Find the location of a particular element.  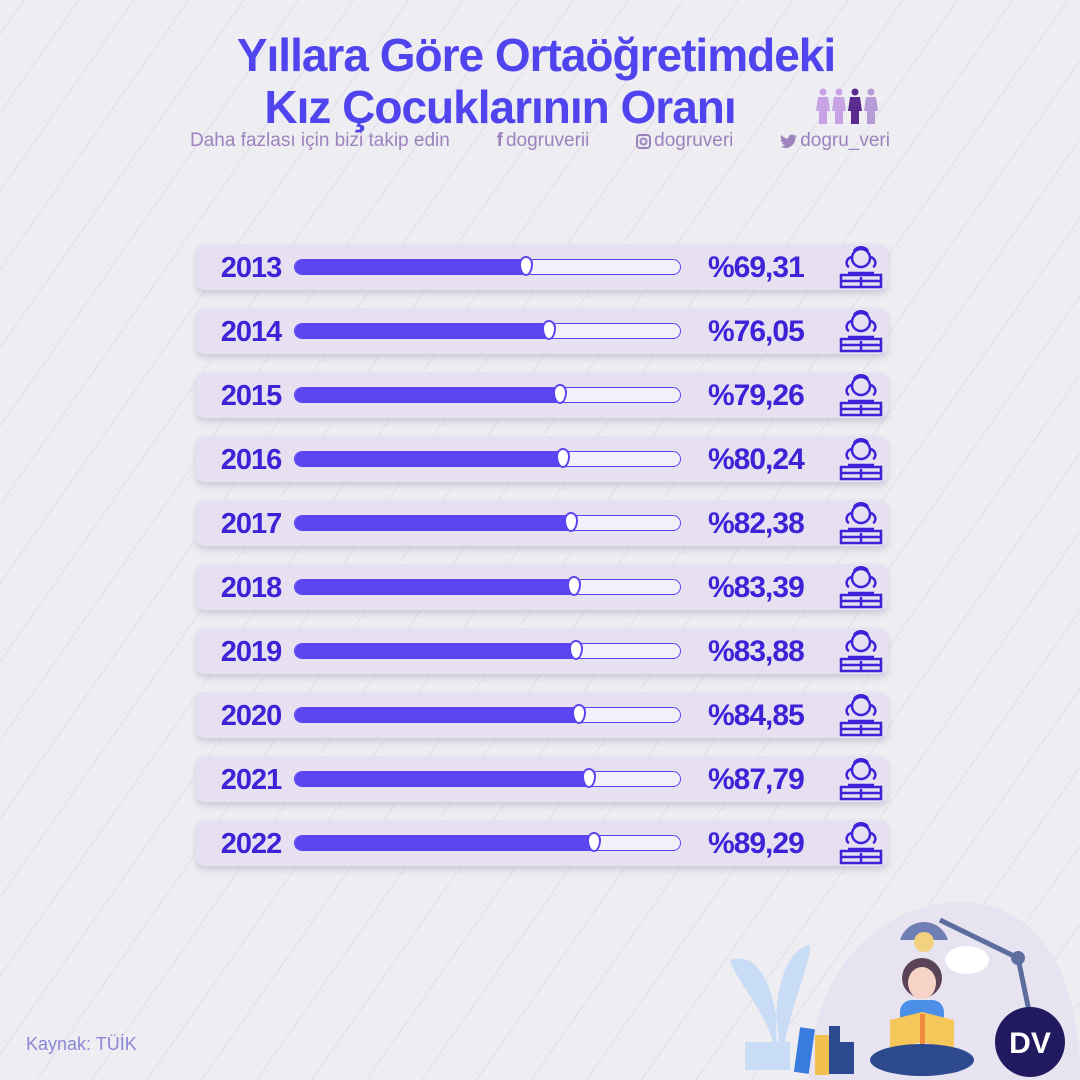

instagram-link: dogruveri is located at coordinates (684, 141).